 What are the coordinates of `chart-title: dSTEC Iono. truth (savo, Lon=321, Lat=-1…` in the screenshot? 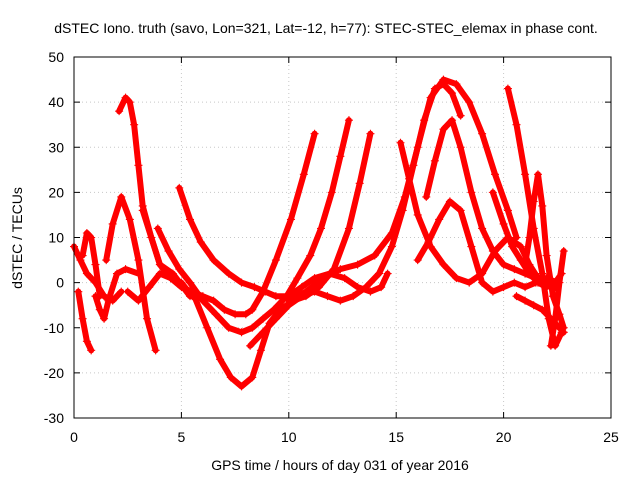 It's located at (326, 28).